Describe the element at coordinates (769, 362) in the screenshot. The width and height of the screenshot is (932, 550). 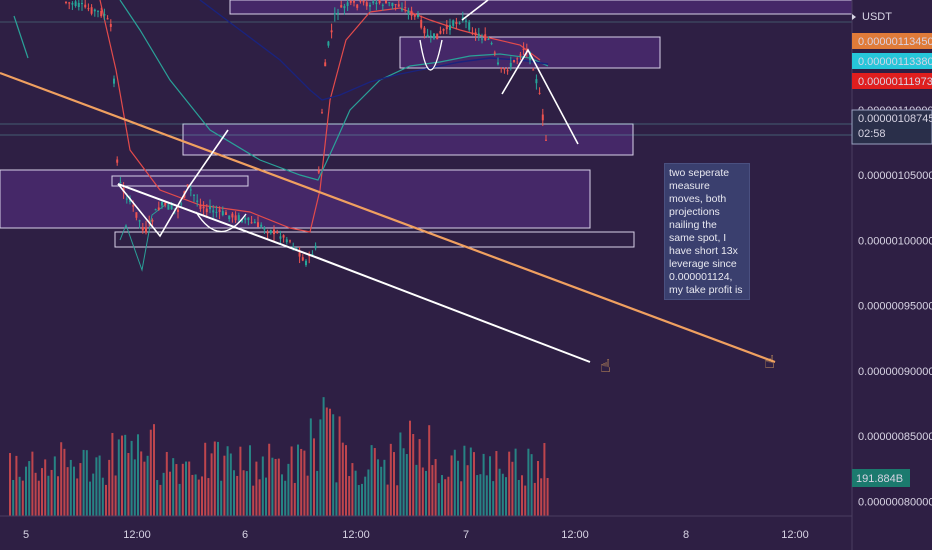
I see `pointer-glyph-2: ☝` at that location.